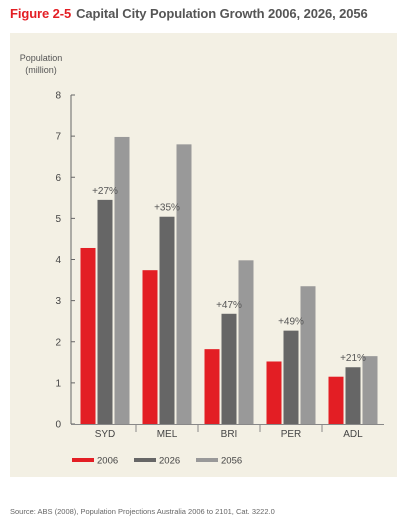  Describe the element at coordinates (58, 178) in the screenshot. I see `y-tick-label: 6` at that location.